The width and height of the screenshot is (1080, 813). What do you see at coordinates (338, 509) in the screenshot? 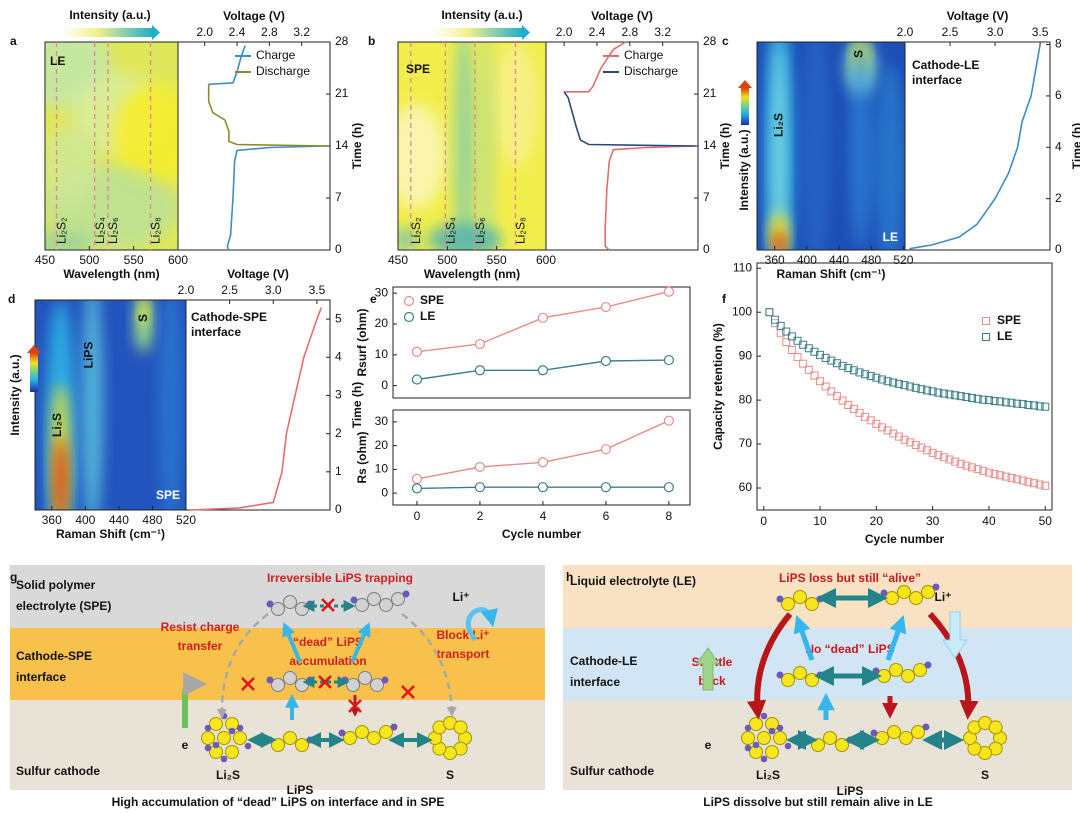
I see `y-tick-label: 0` at bounding box center [338, 509].